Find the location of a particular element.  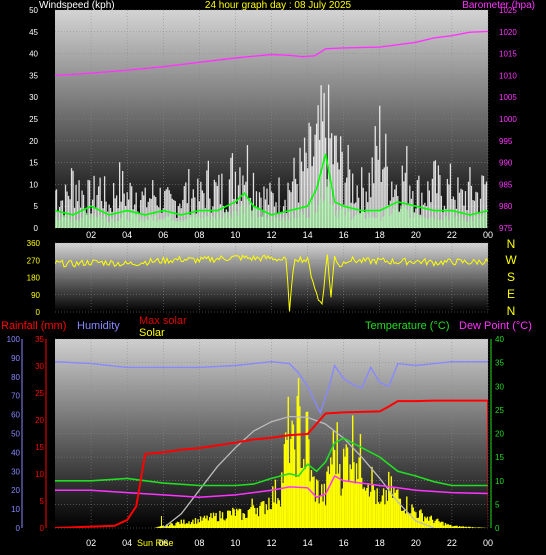

x-tick-label-bottom: 14 is located at coordinates (308, 543).